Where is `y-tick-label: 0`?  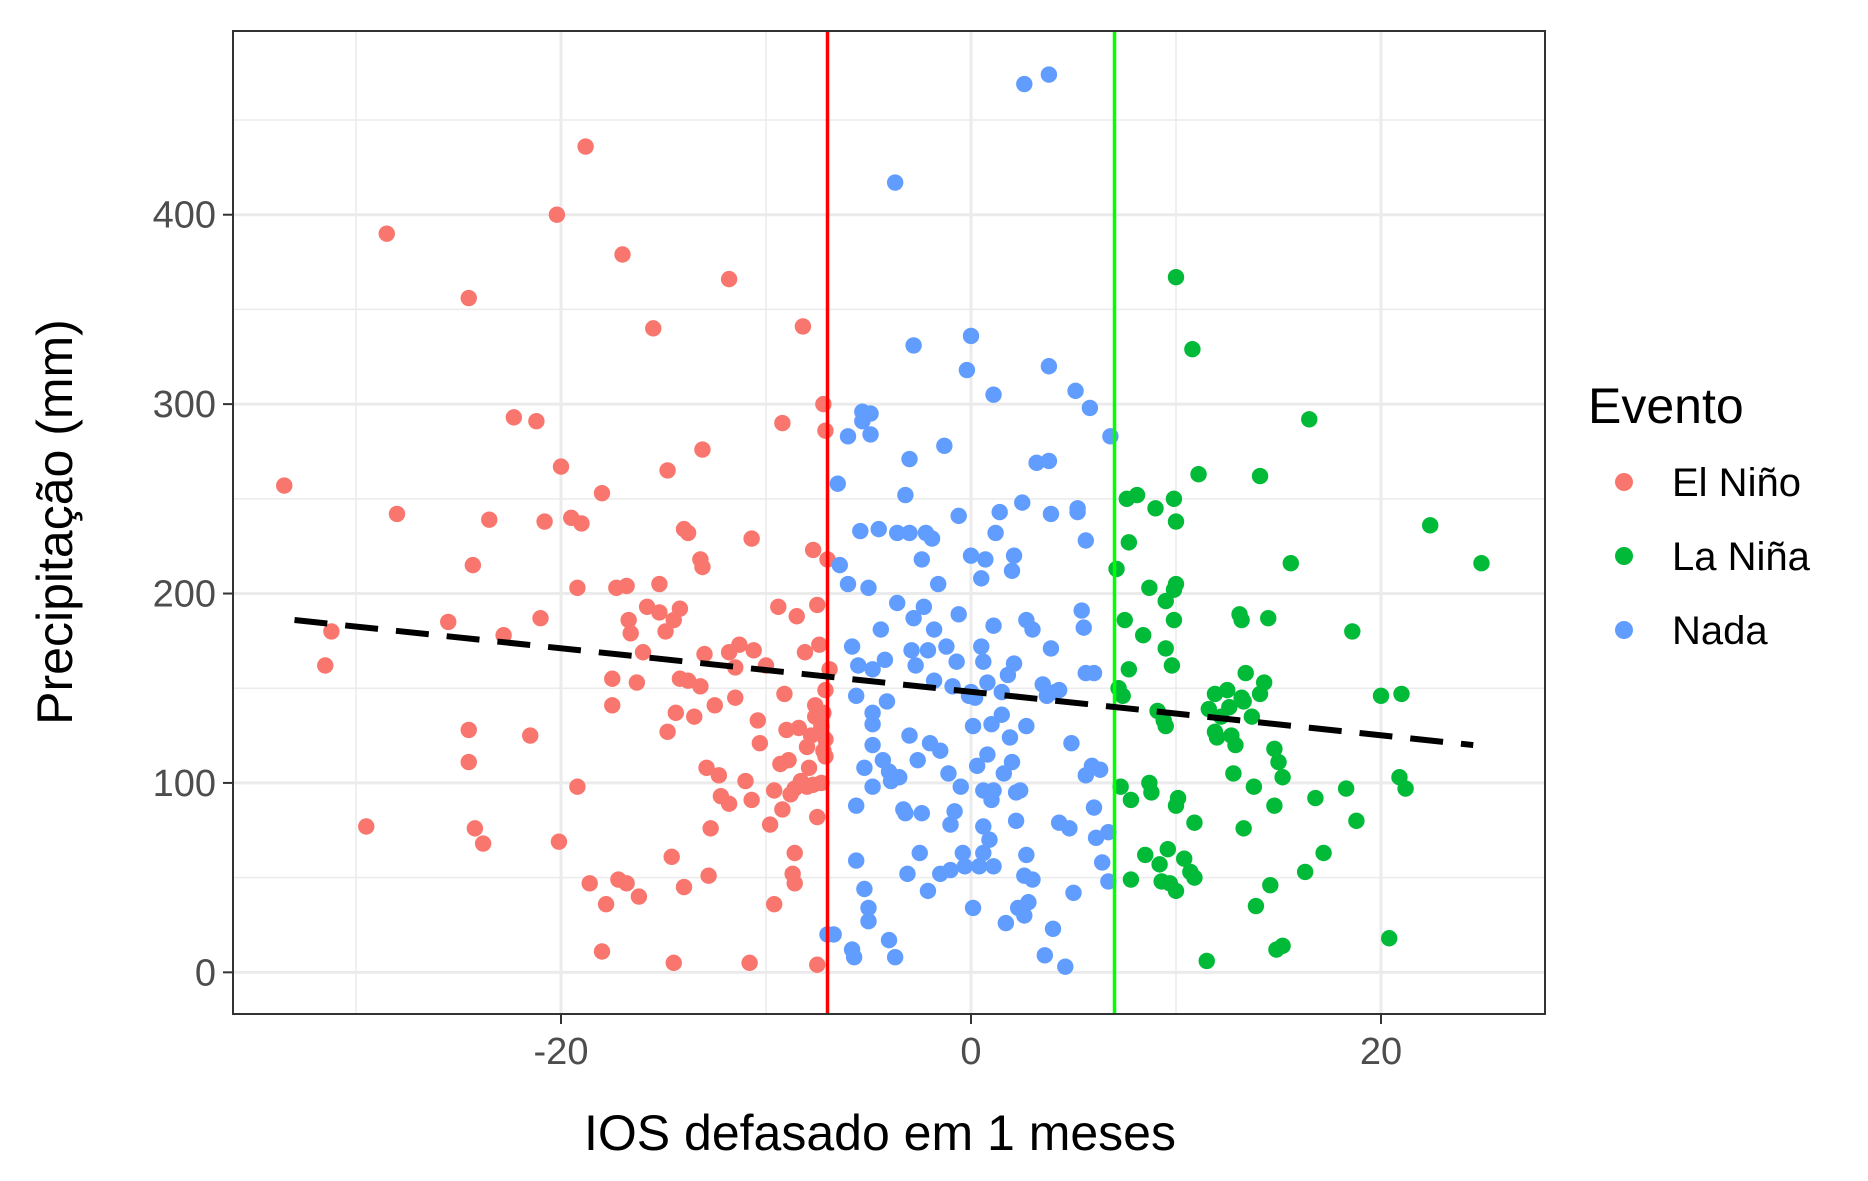 y-tick-label: 0 is located at coordinates (205, 973).